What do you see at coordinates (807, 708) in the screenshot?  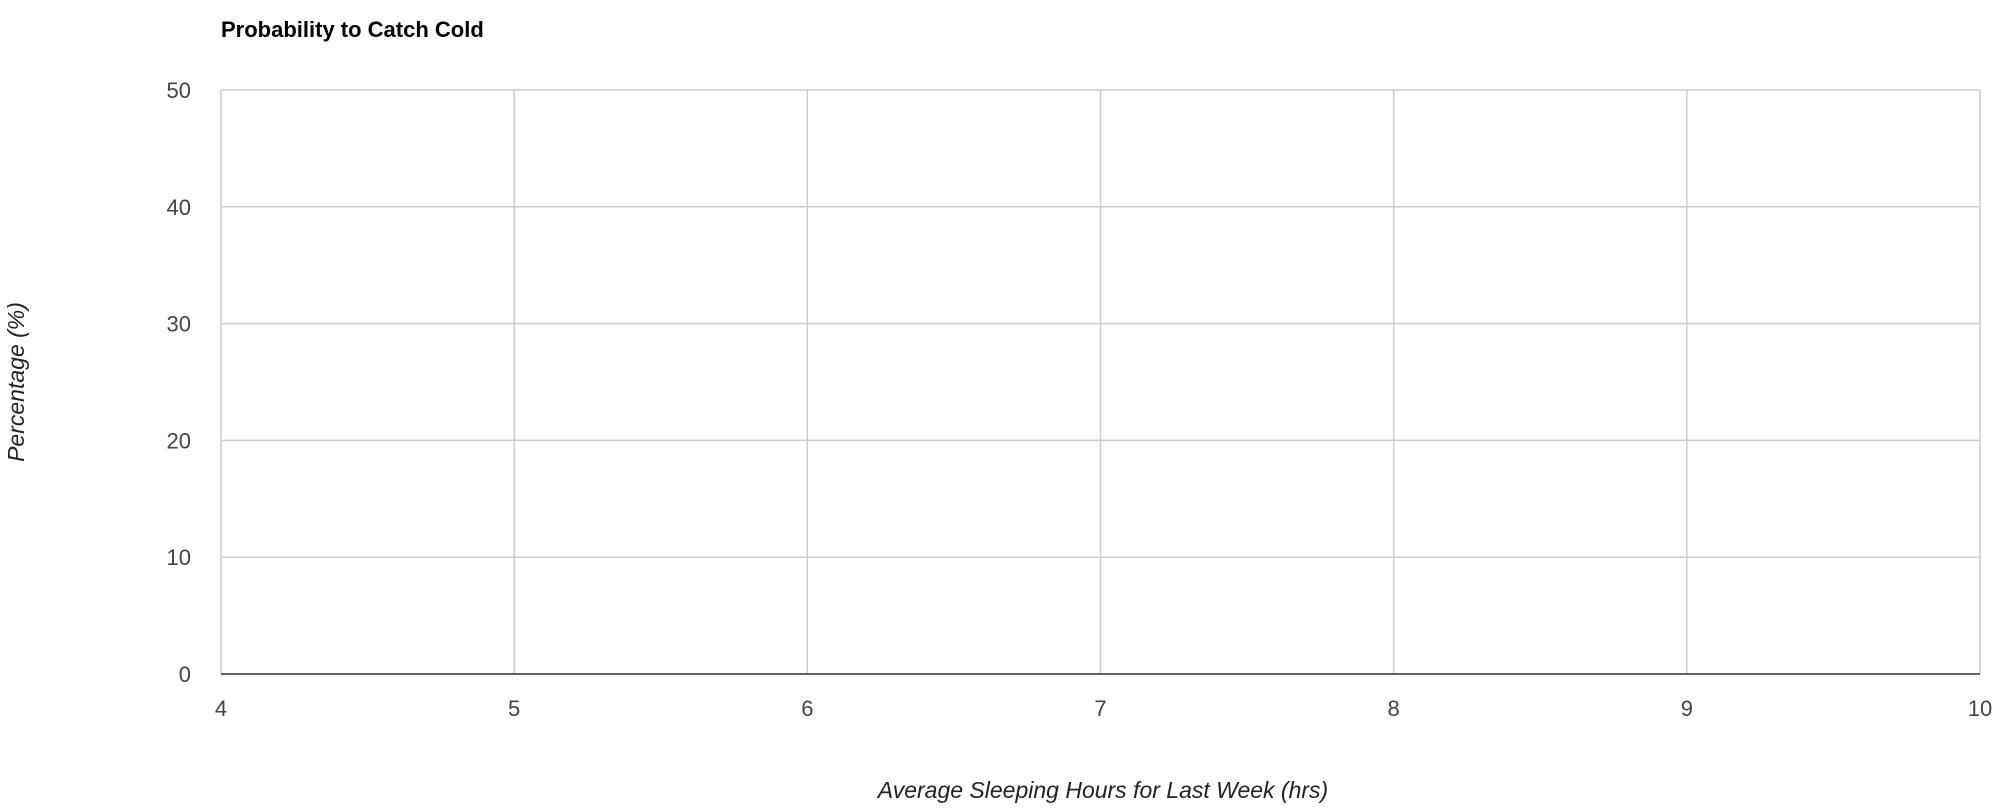 I see `x-tick-label: 6` at bounding box center [807, 708].